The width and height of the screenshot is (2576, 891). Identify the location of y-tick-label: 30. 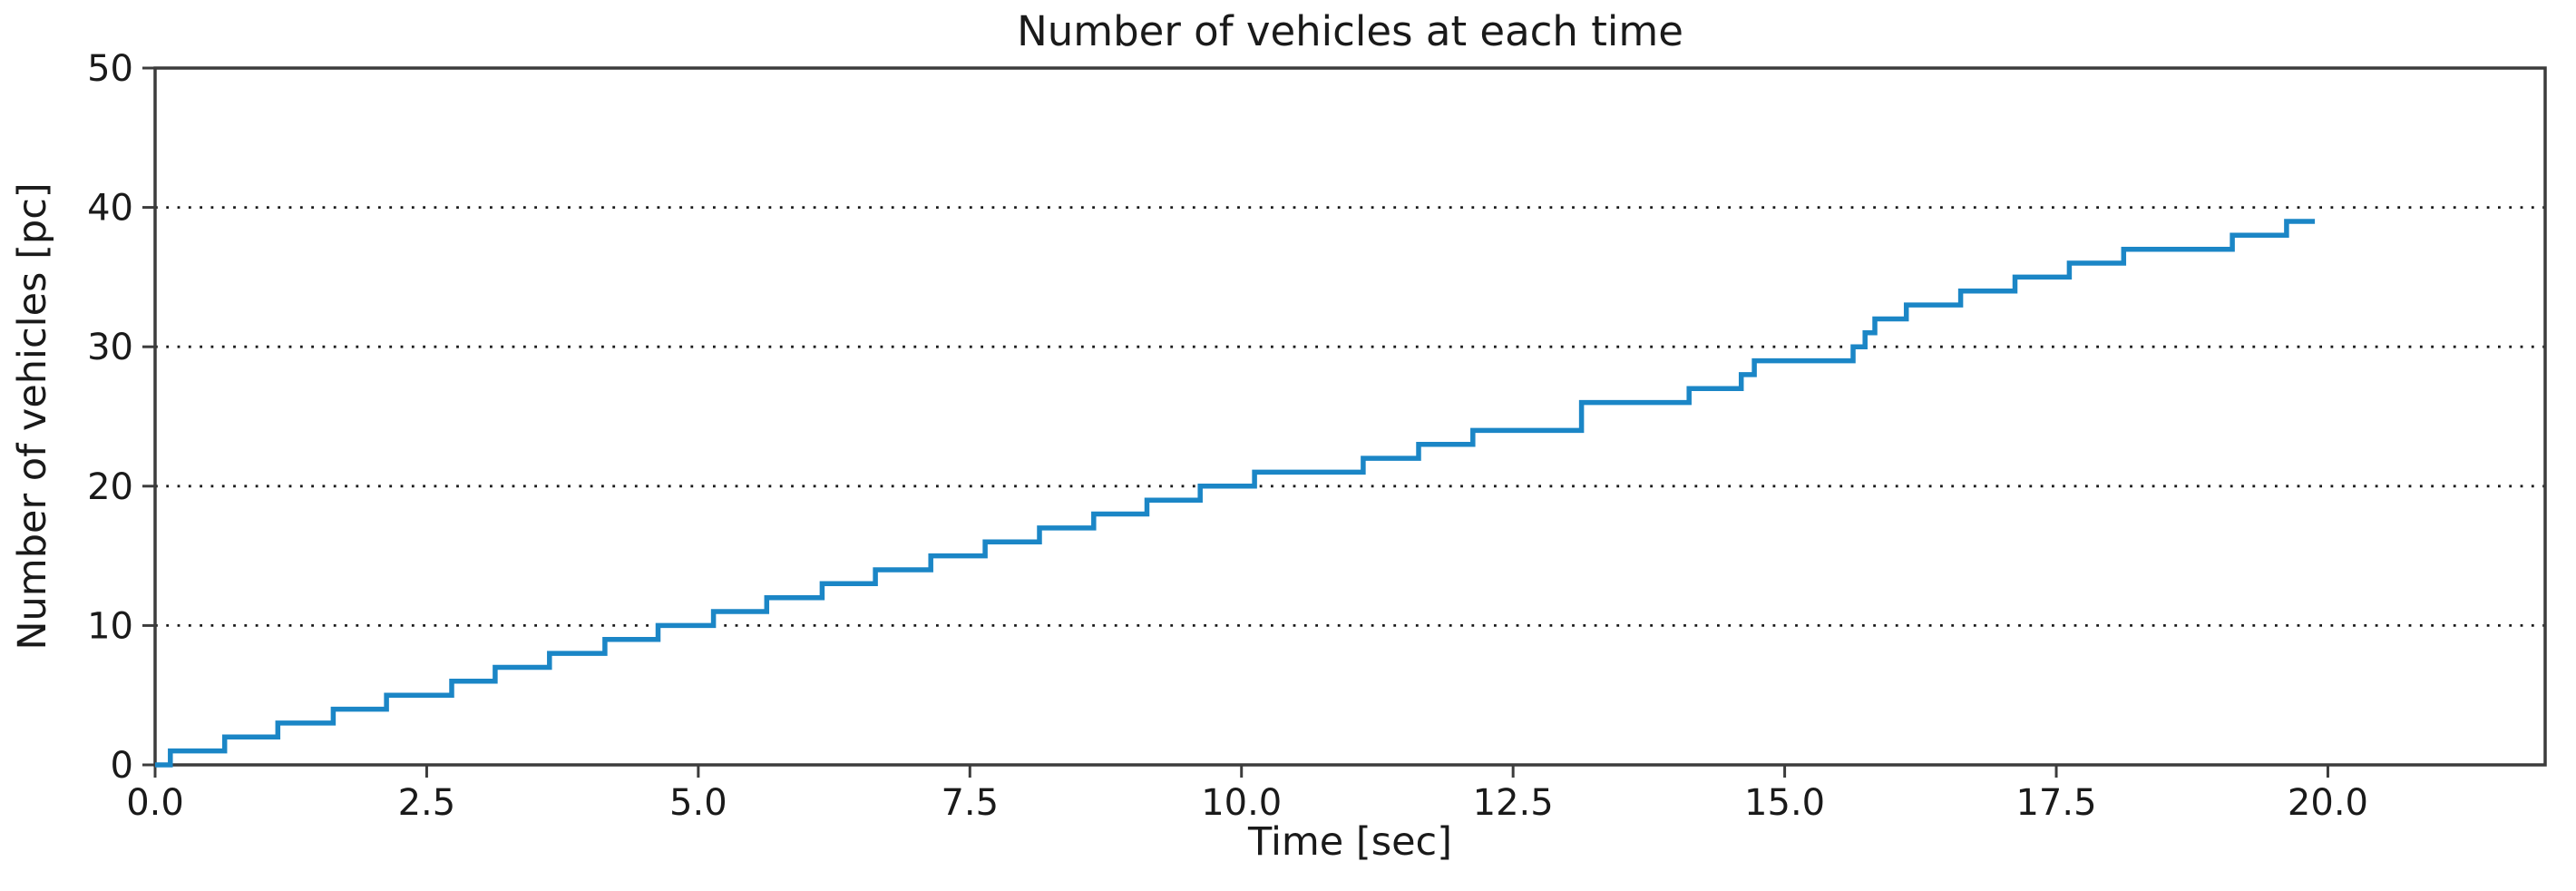
(110, 347).